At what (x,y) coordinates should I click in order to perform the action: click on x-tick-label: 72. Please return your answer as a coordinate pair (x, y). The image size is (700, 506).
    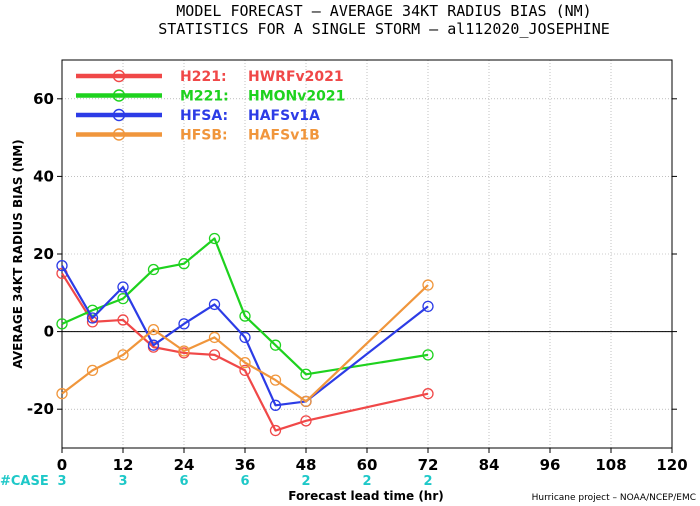
    Looking at the image, I should click on (428, 465).